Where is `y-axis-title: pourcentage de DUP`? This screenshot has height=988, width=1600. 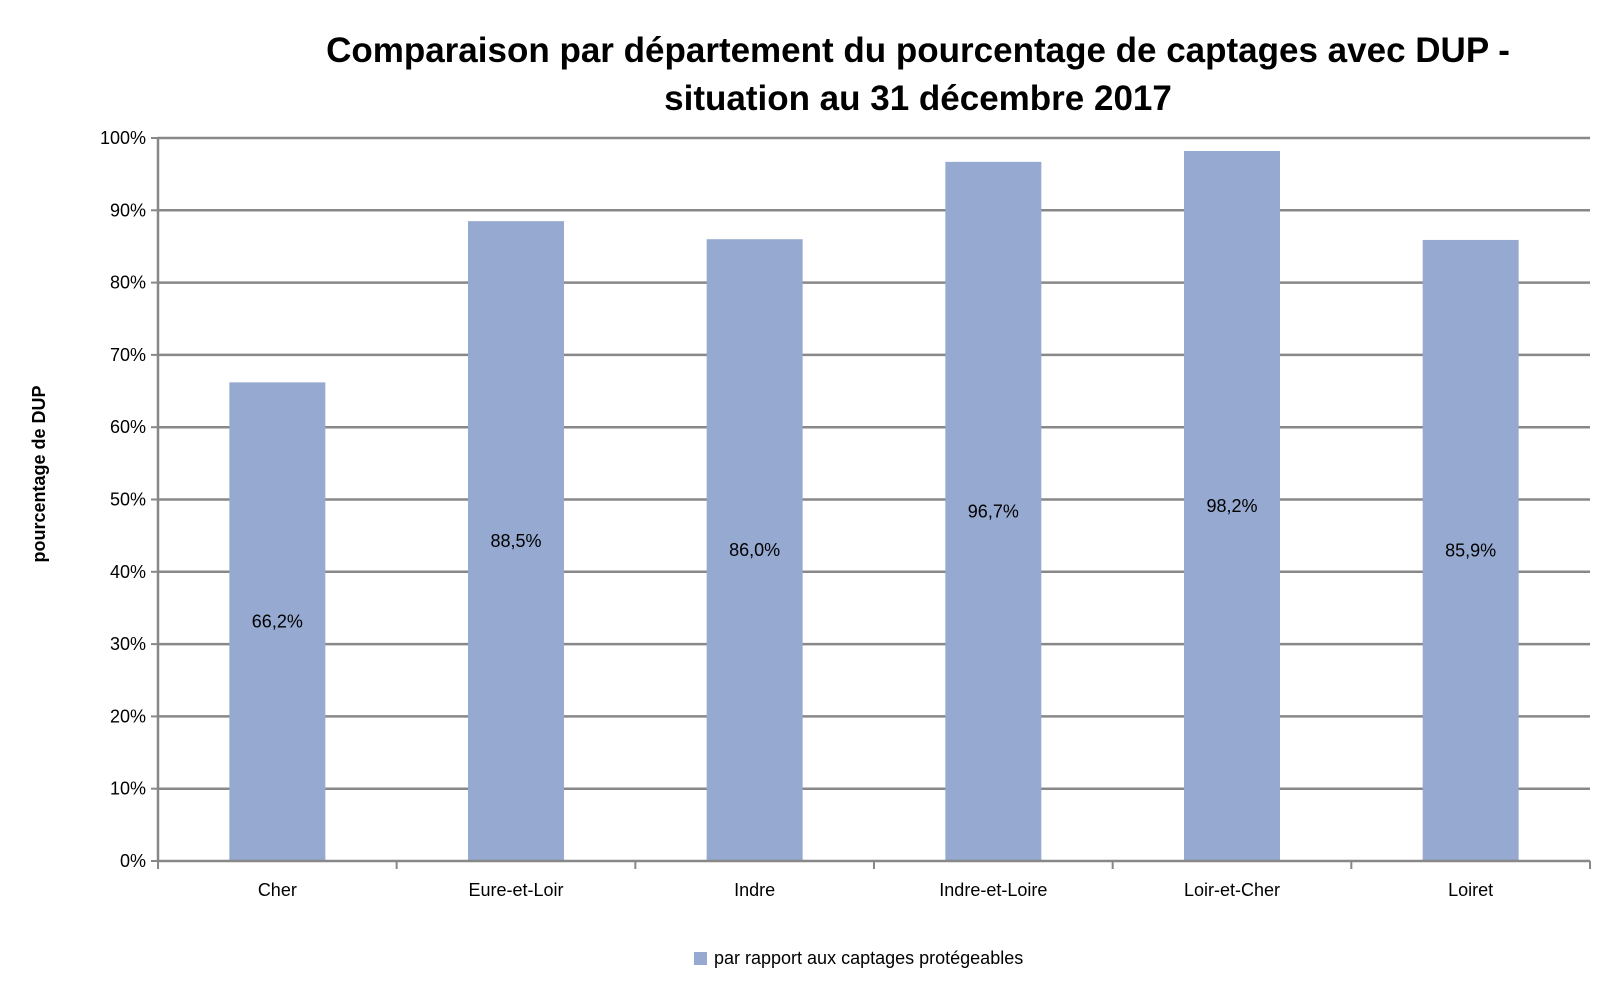
y-axis-title: pourcentage de DUP is located at coordinates (39, 473).